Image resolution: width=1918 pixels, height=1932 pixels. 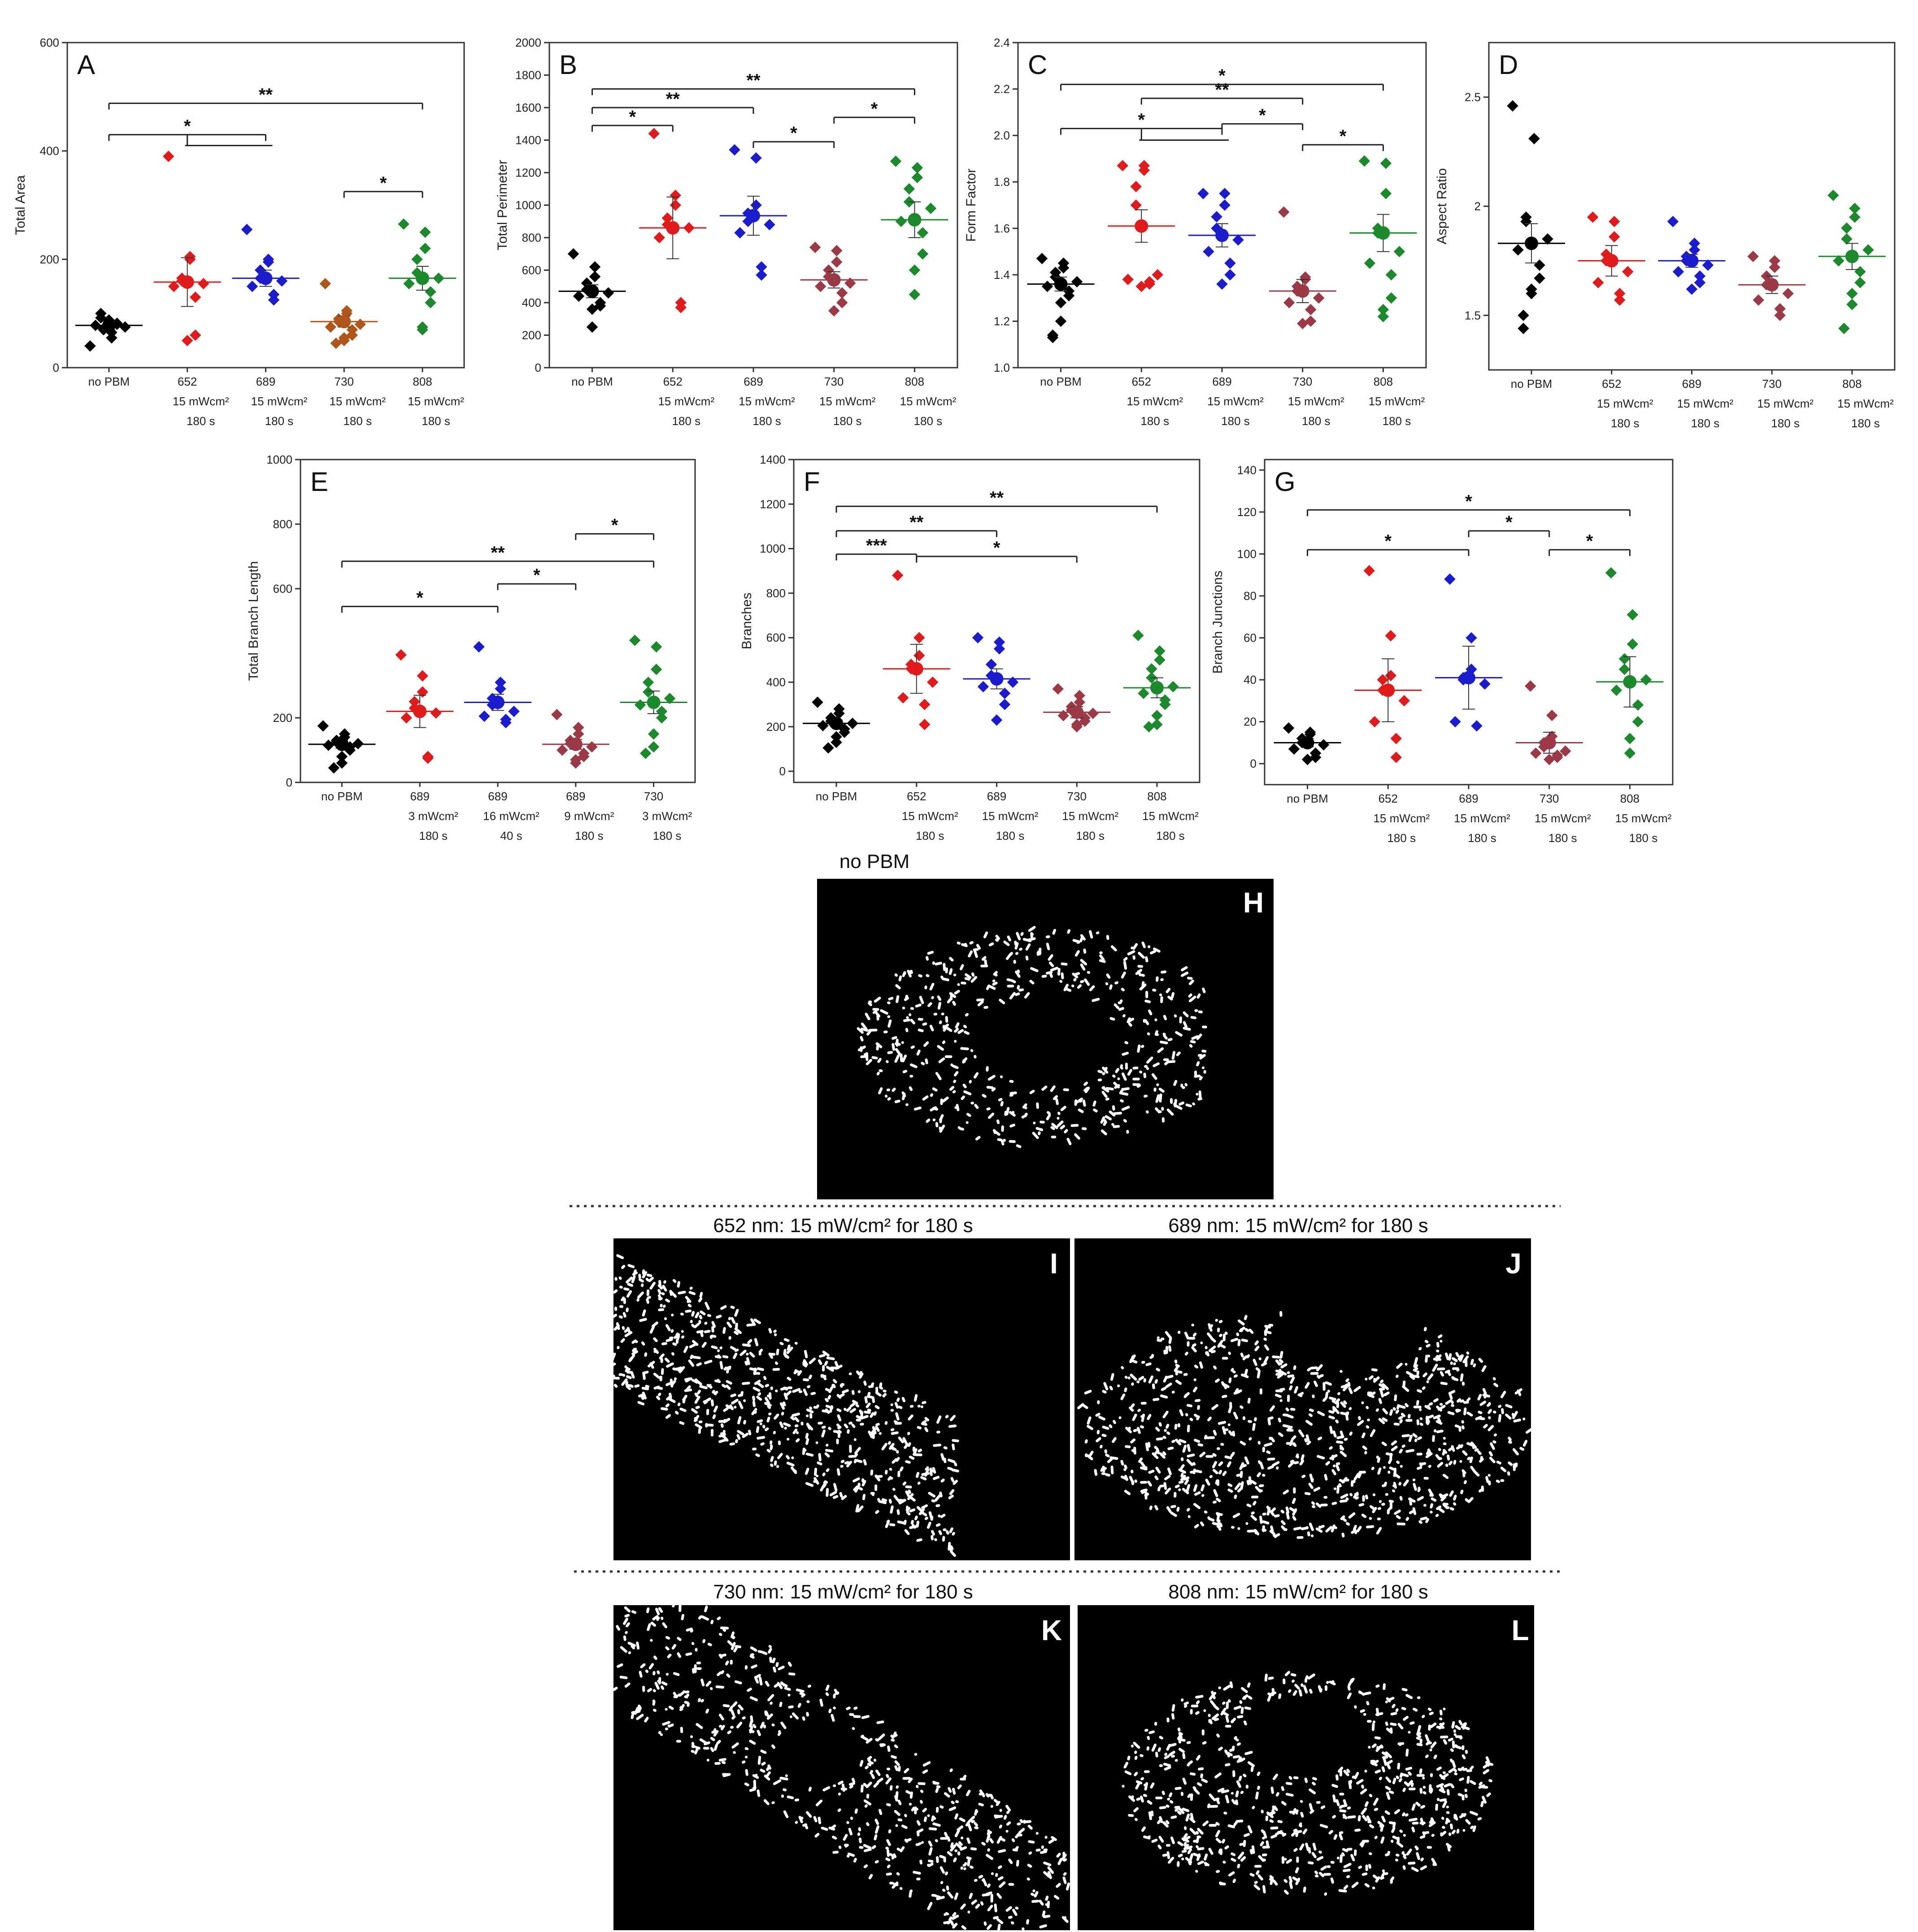 What do you see at coordinates (568, 65) in the screenshot?
I see `panel-label: B` at bounding box center [568, 65].